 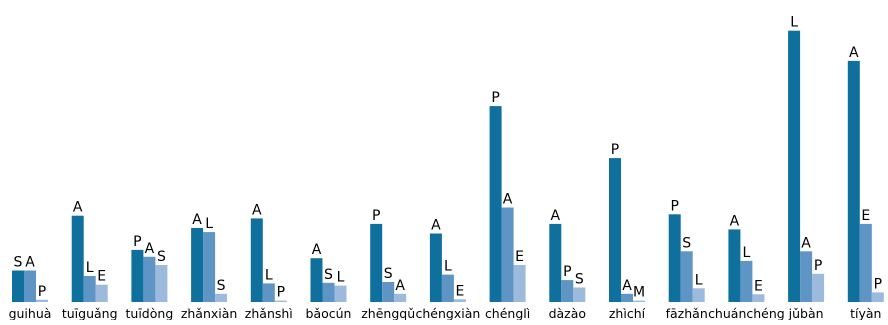 What do you see at coordinates (388, 274) in the screenshot?
I see `bar-label-6-1: S` at bounding box center [388, 274].